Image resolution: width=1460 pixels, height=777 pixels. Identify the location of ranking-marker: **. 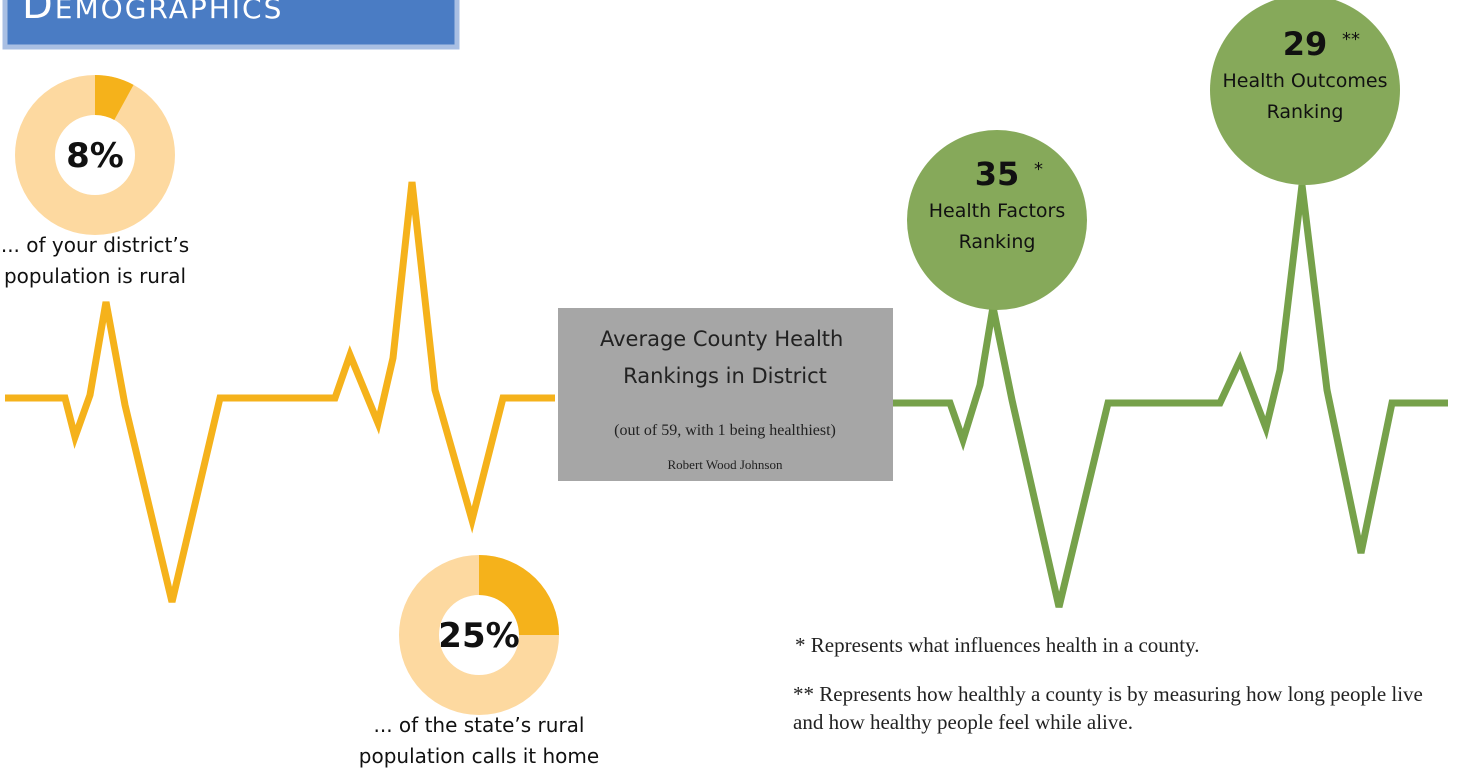
(1351, 39).